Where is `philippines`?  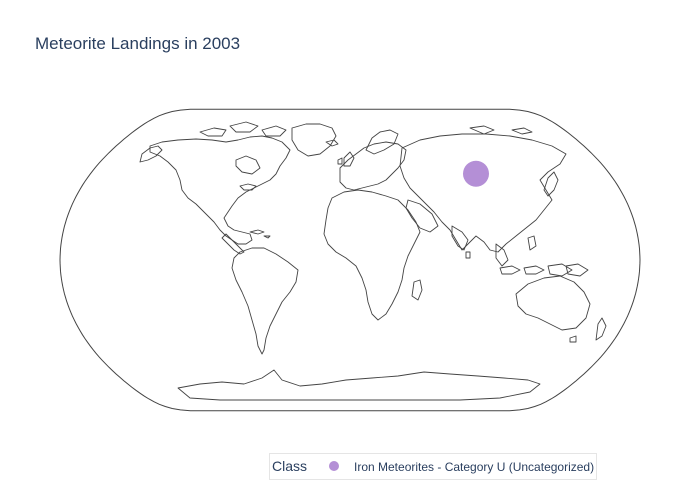 philippines is located at coordinates (532, 243).